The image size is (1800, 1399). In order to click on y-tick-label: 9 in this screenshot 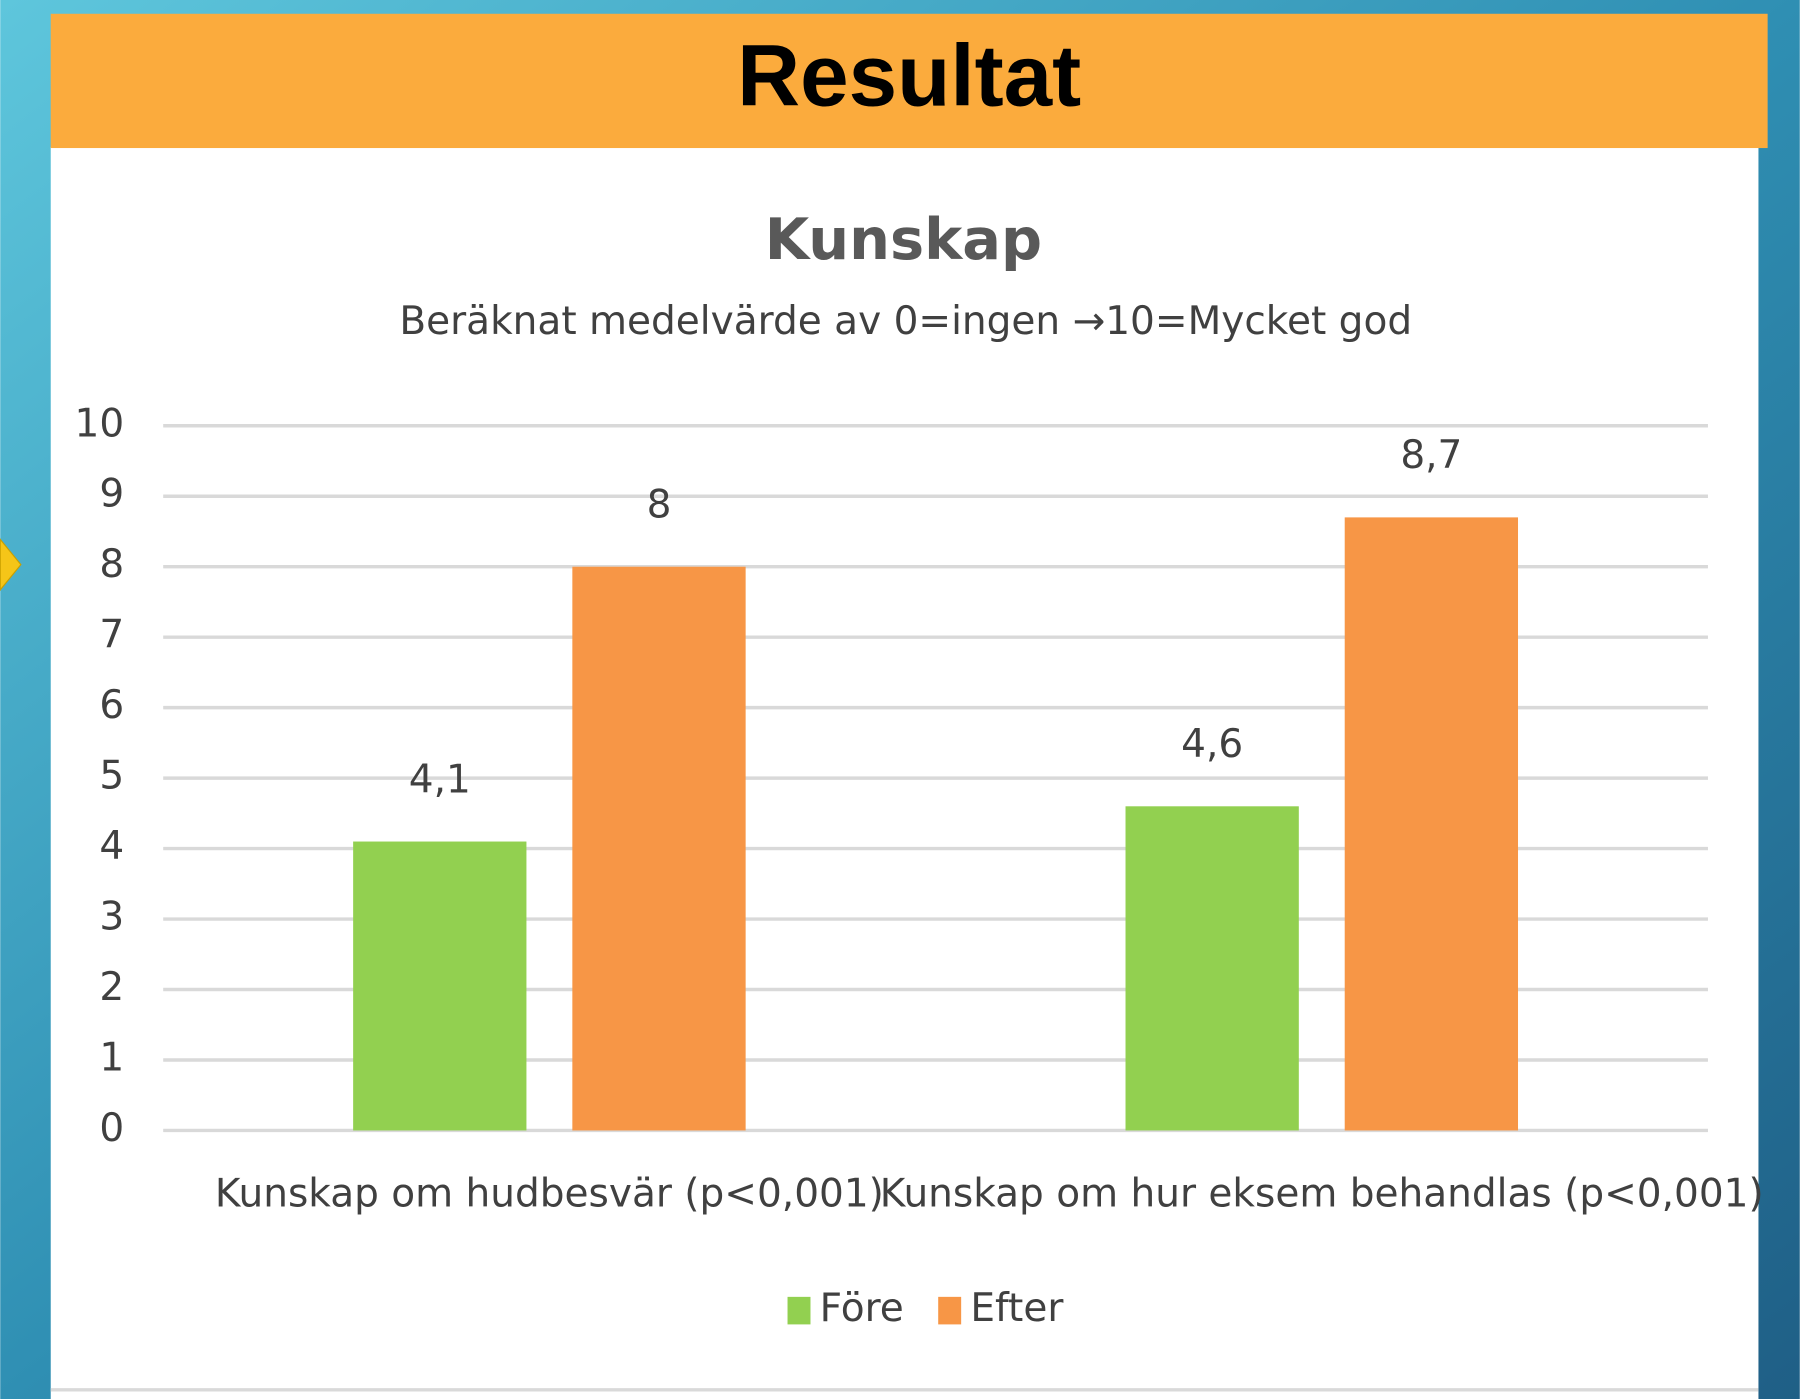, I will do `click(111, 494)`.